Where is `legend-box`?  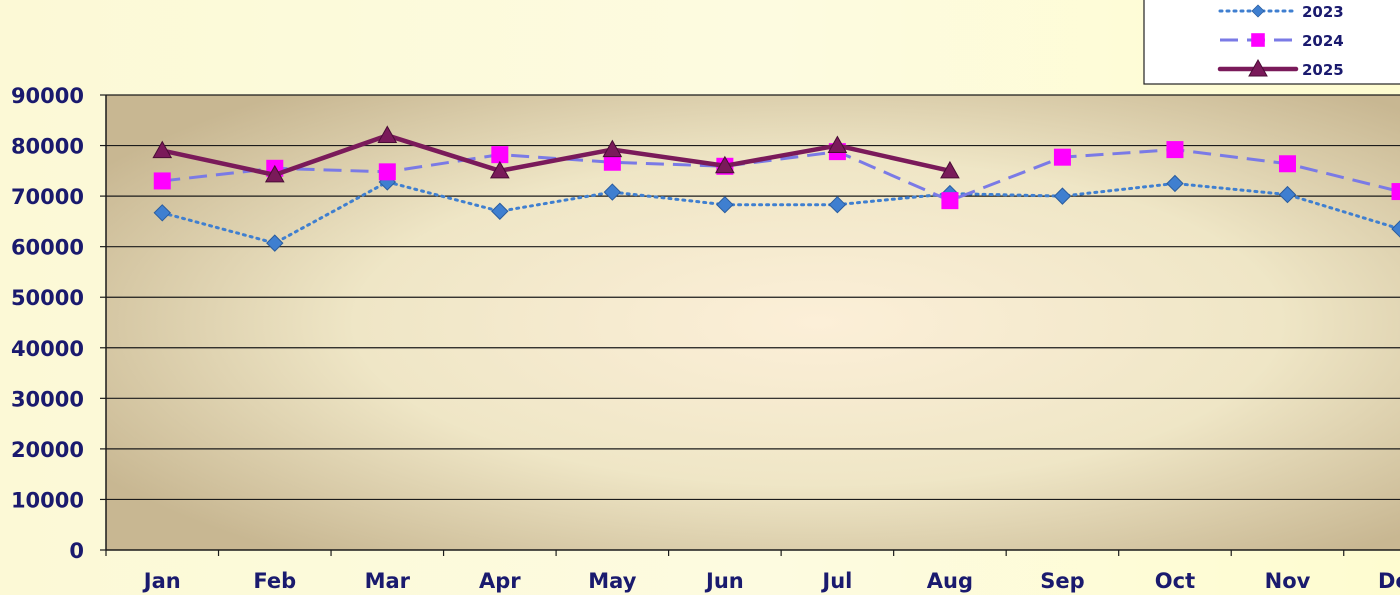
legend-box is located at coordinates (1271, 42).